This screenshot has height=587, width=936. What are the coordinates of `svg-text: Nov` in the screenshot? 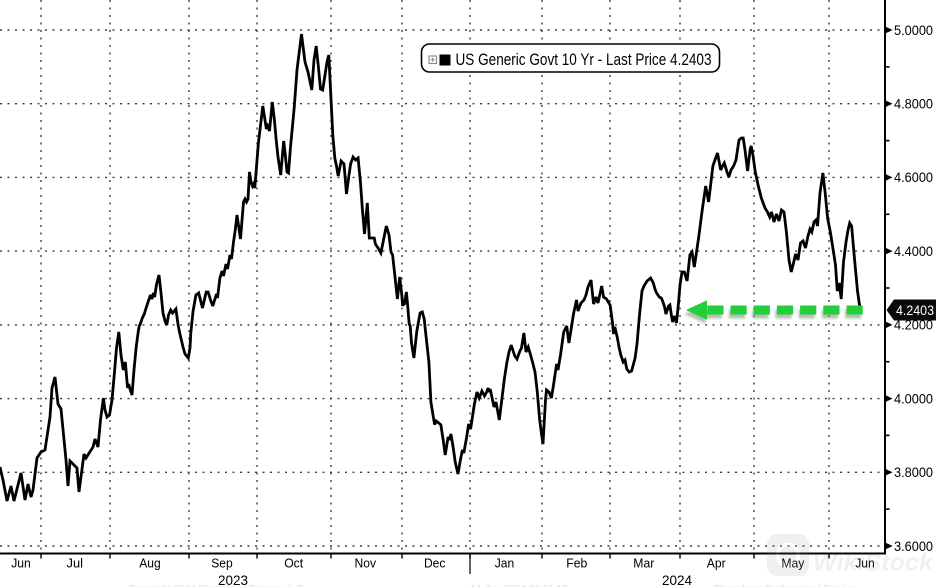 It's located at (366, 563).